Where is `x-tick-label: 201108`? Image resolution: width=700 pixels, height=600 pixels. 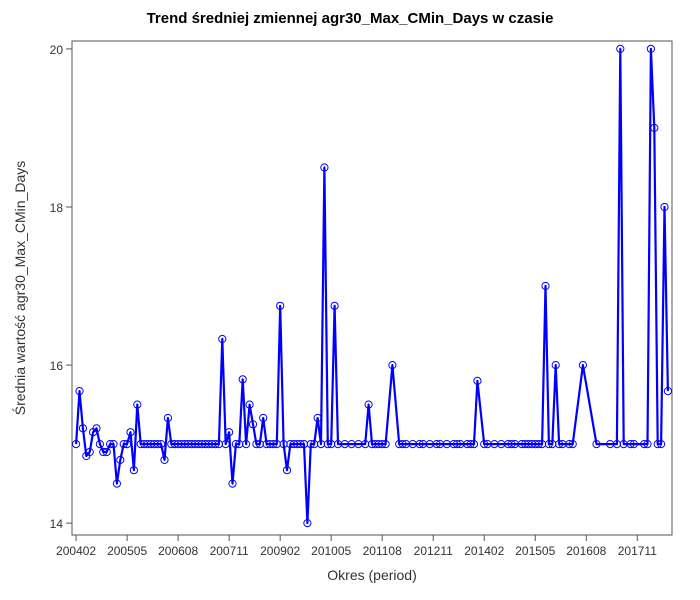
x-tick-label: 201108 is located at coordinates (382, 551).